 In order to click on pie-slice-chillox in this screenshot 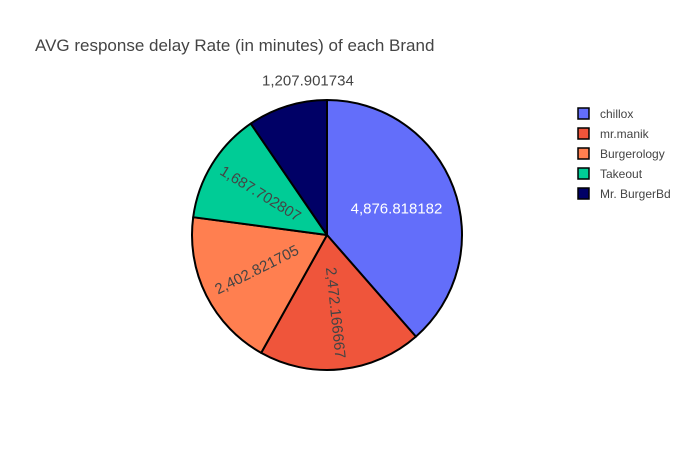, I will do `click(394, 218)`.